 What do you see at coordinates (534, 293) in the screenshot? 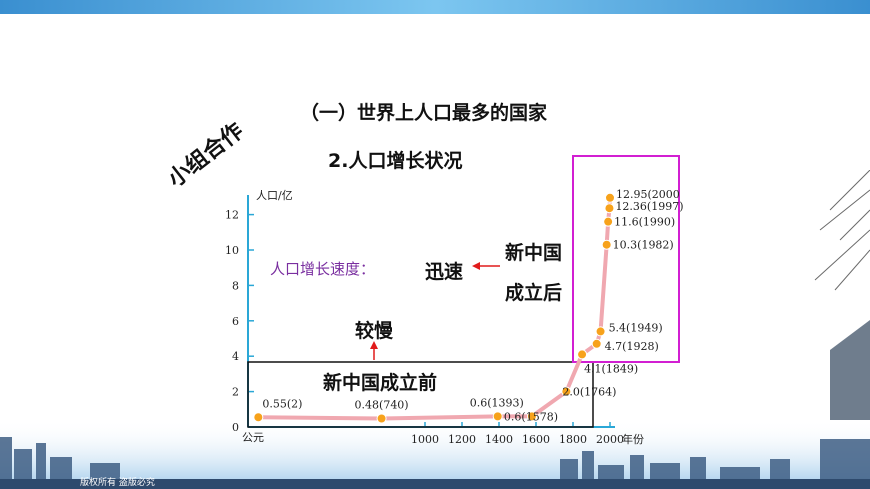
I see `after-founding-label-2: 成立后` at bounding box center [534, 293].